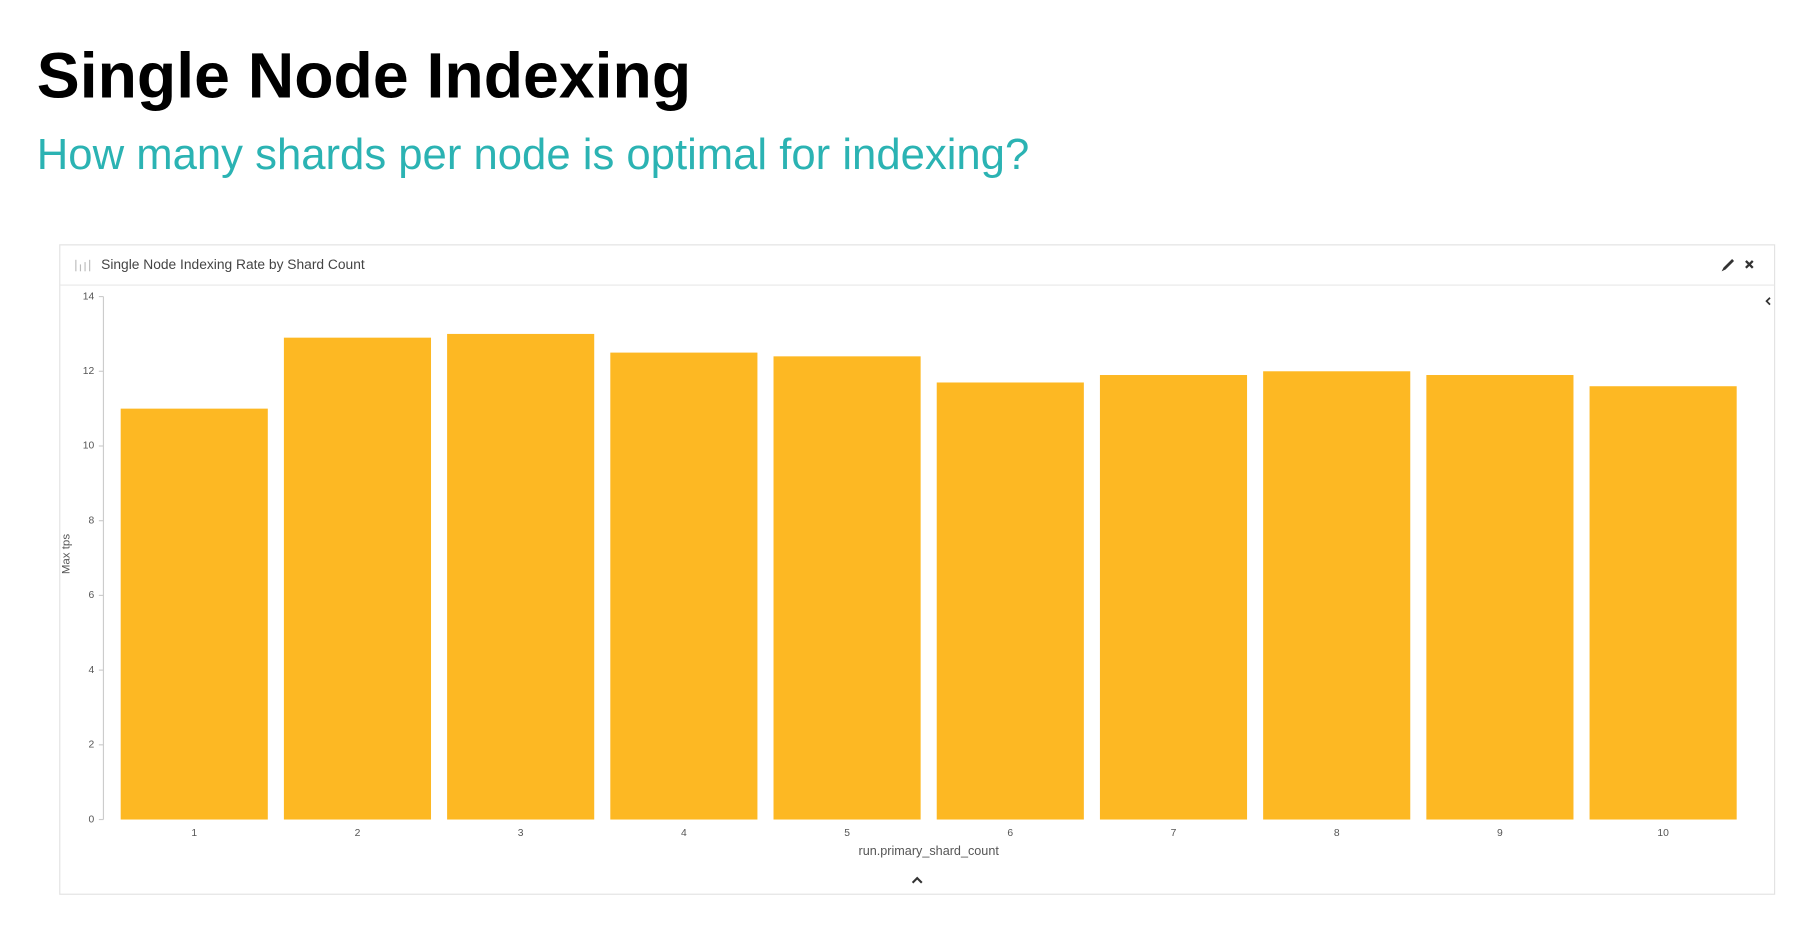 This screenshot has width=1793, height=926. Describe the element at coordinates (1768, 301) in the screenshot. I see `legend-toggle` at that location.